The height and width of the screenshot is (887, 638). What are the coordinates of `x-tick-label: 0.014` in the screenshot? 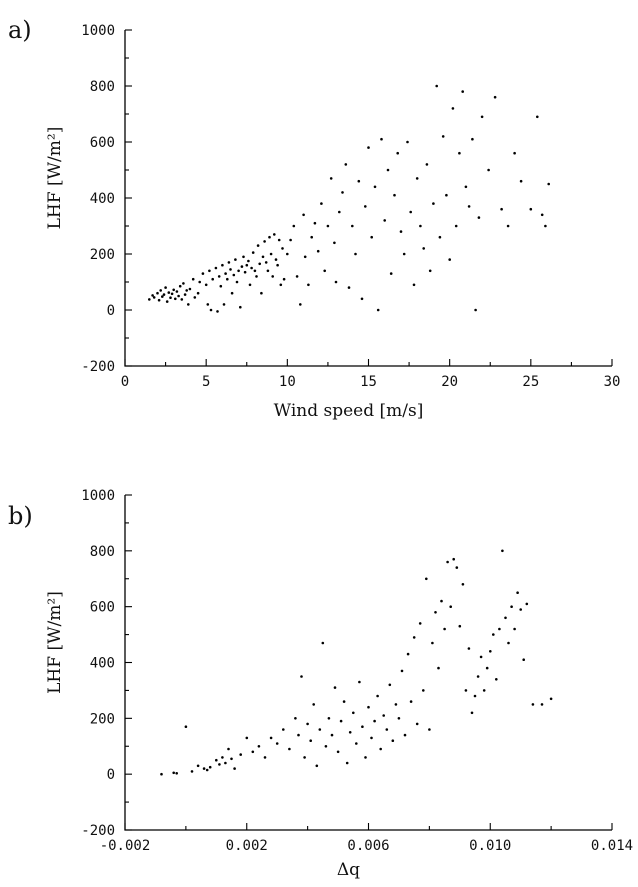 It's located at (612, 846).